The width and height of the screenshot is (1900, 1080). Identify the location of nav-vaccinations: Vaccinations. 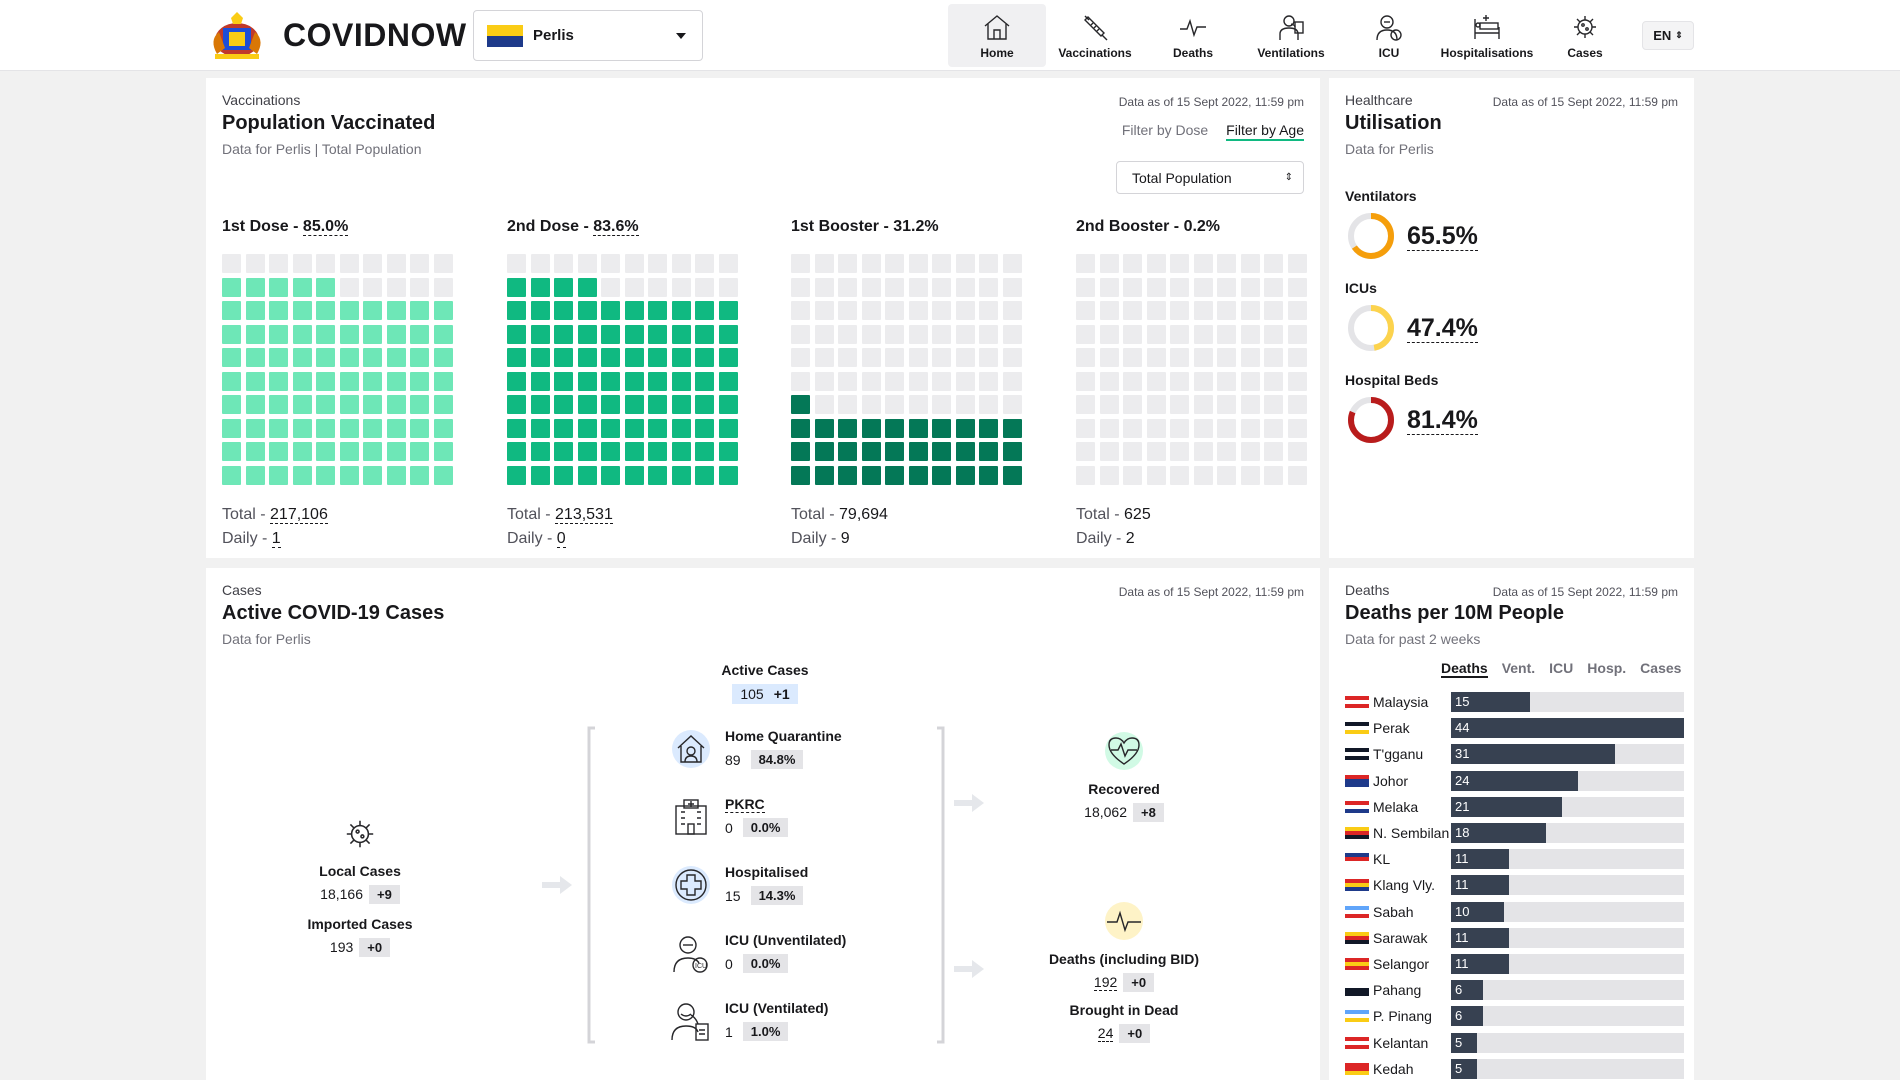
(1095, 35).